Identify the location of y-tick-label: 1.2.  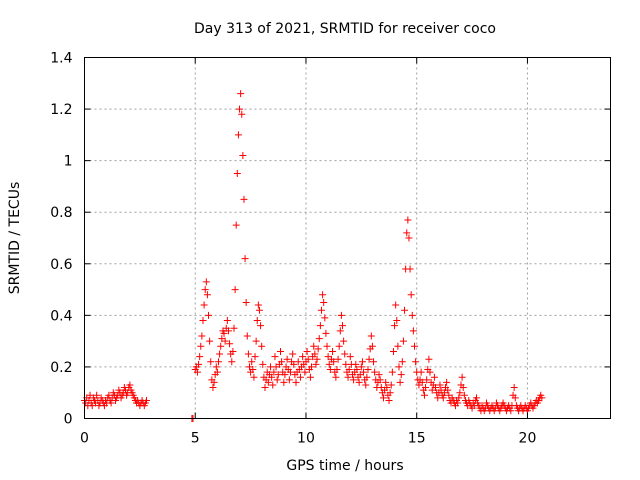
(61, 110).